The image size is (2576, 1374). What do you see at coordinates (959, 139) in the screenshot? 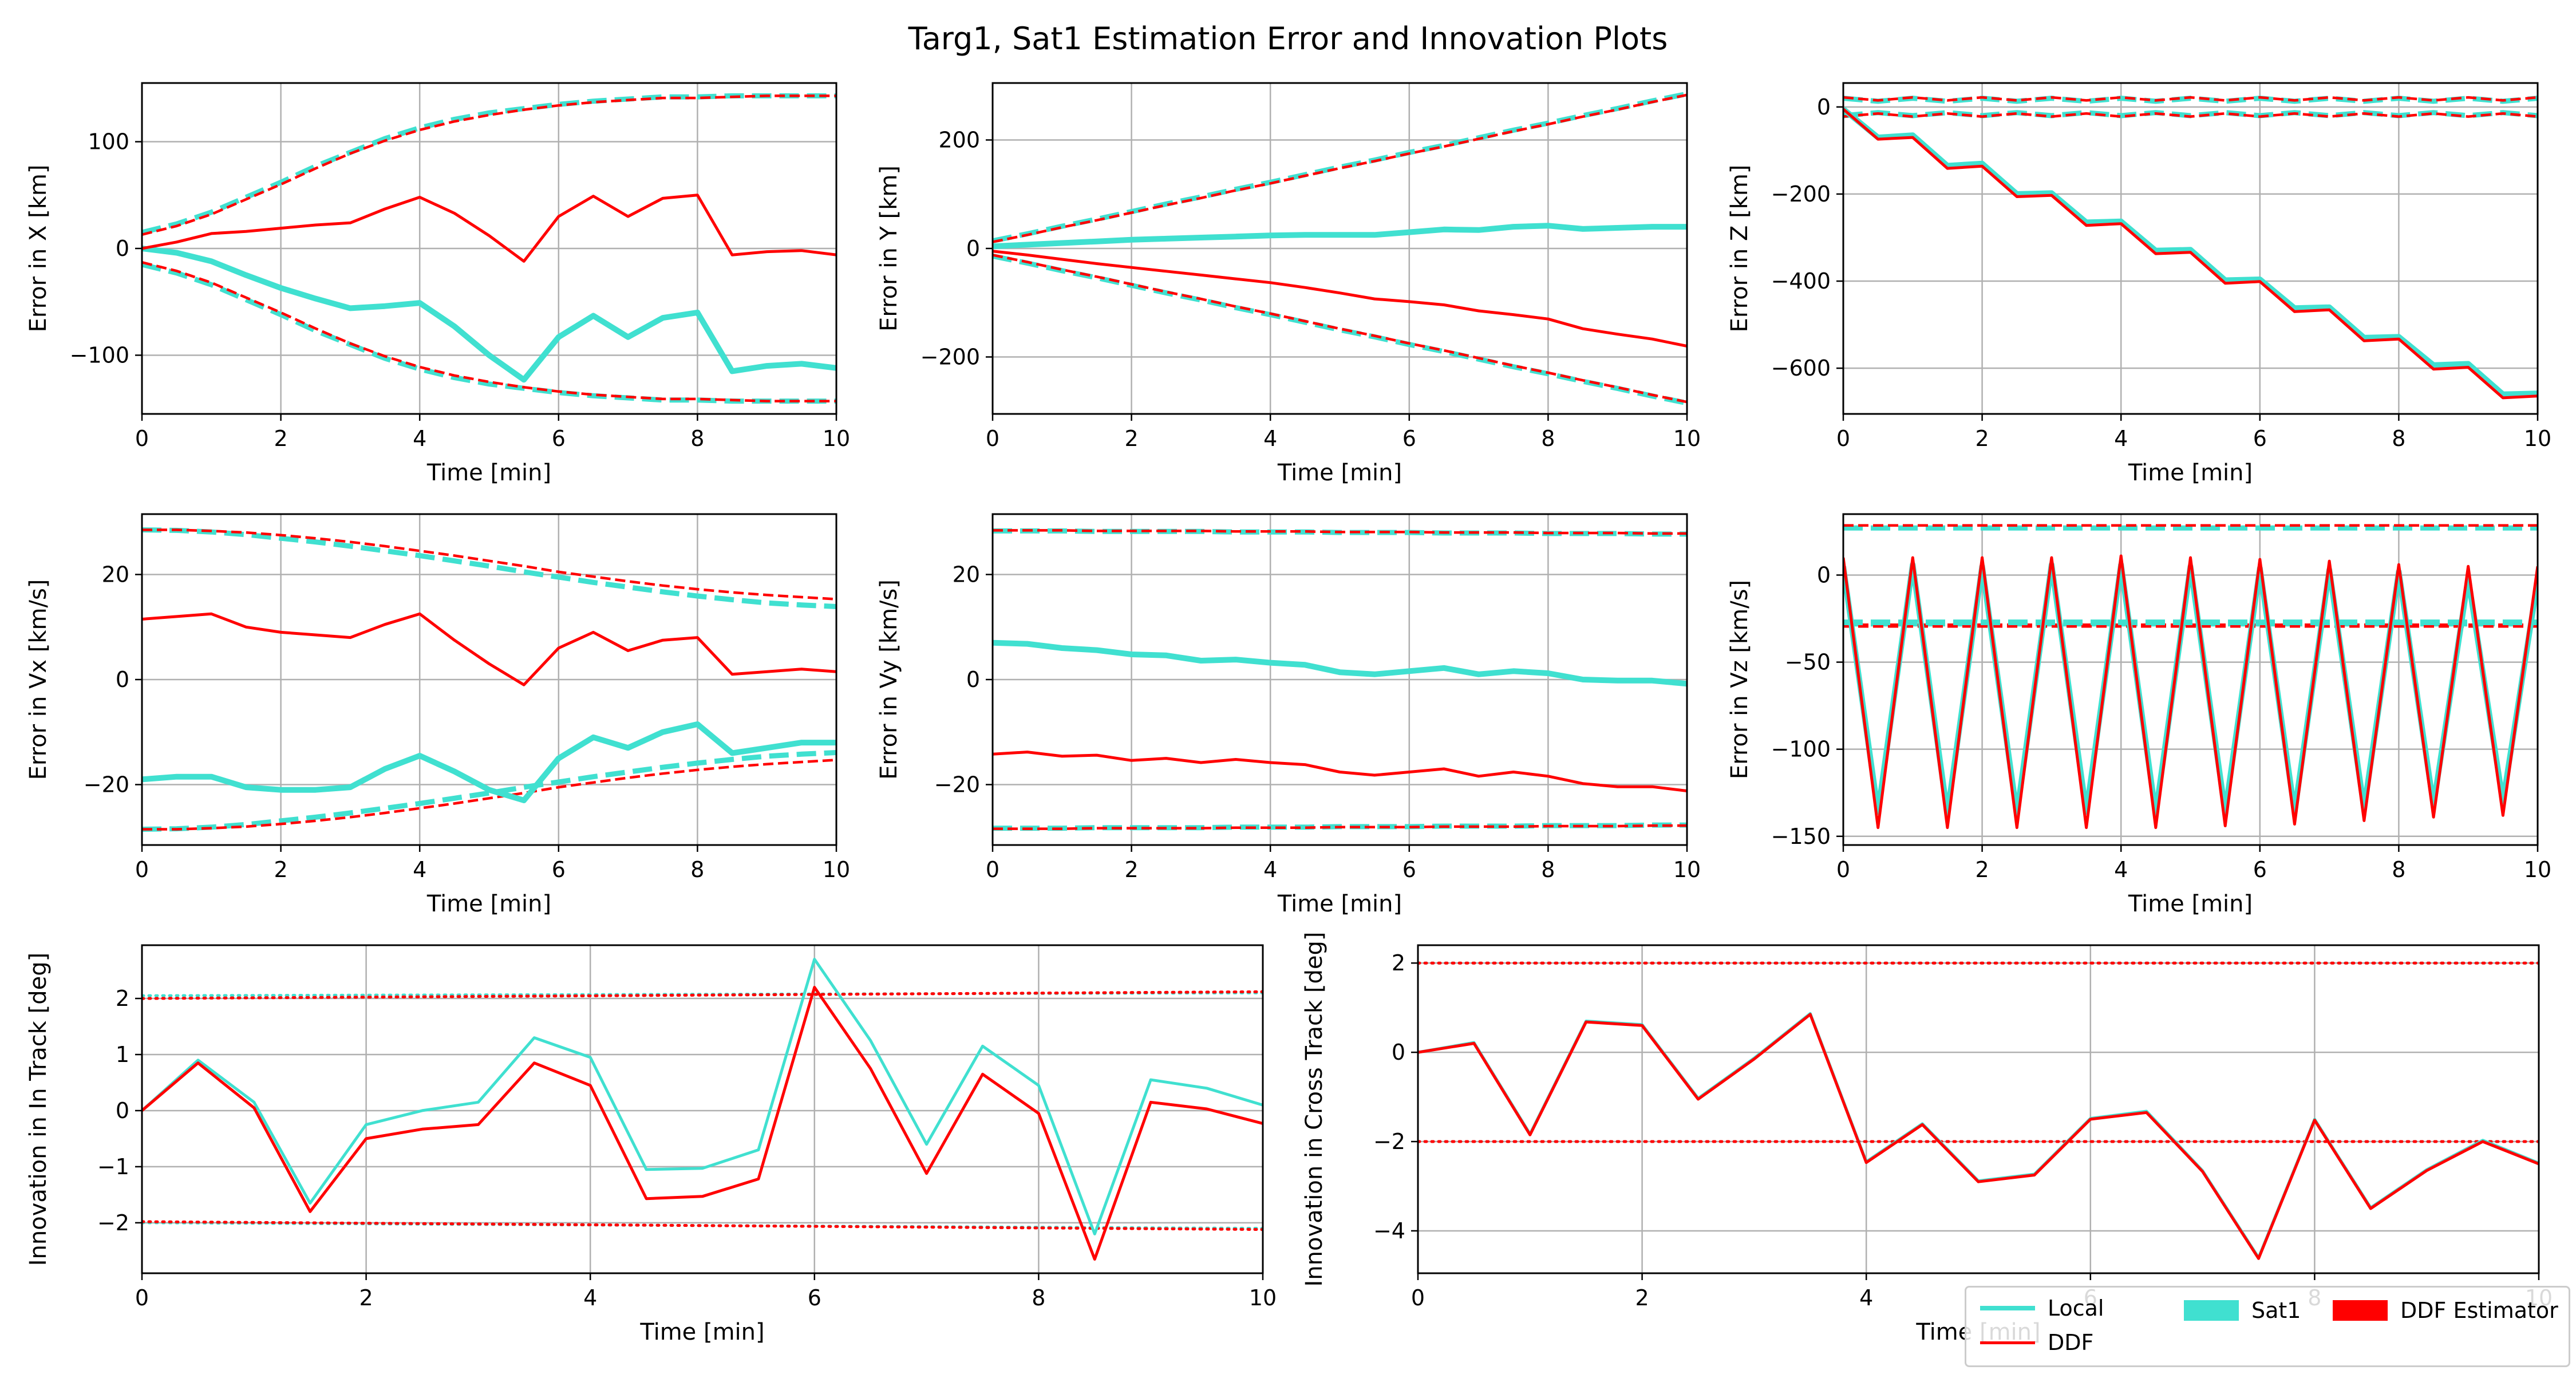
I see `y-tick-label: 200` at bounding box center [959, 139].